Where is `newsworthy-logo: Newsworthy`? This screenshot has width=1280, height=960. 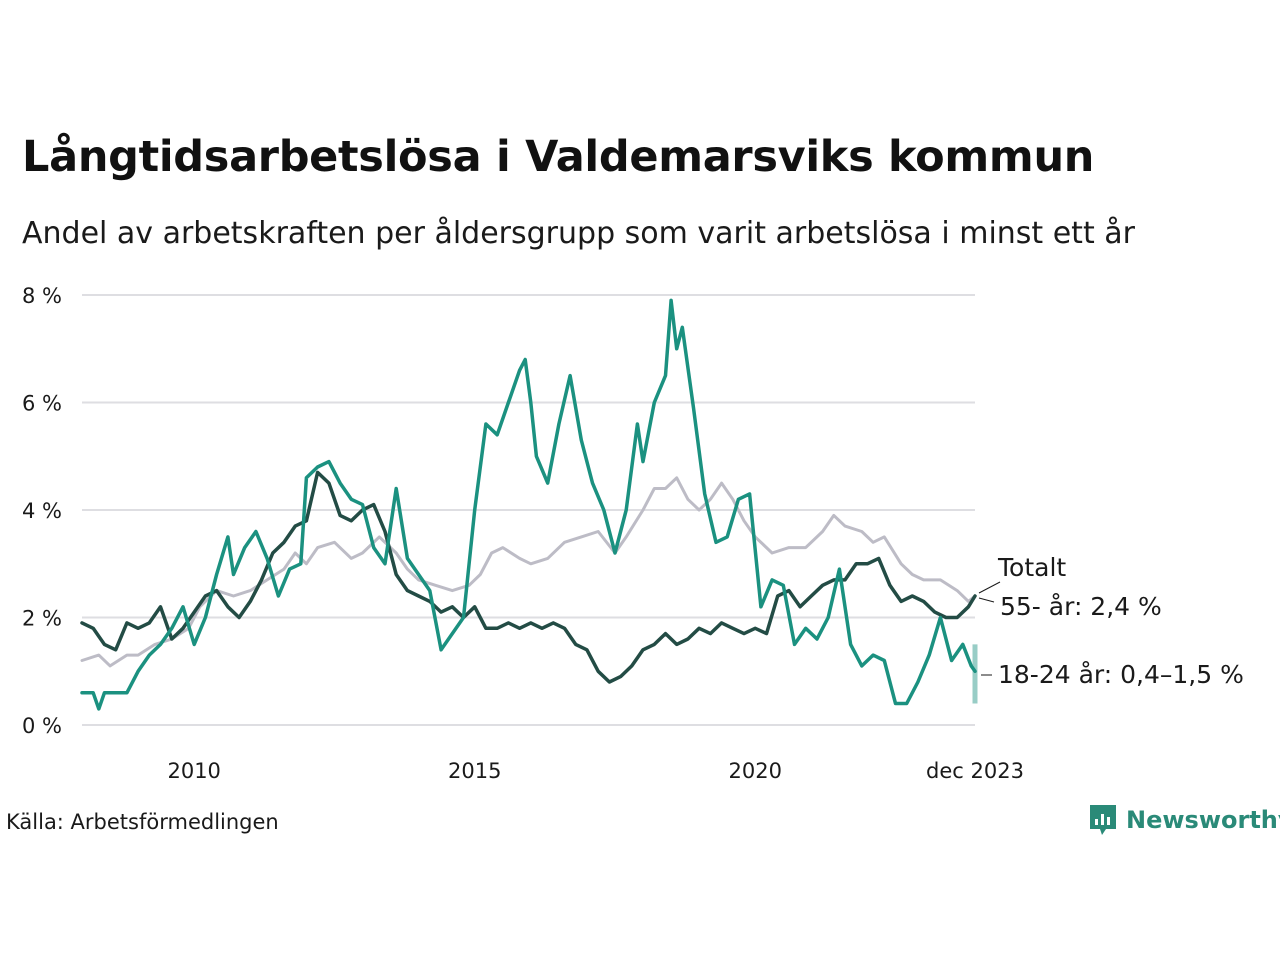 newsworthy-logo: Newsworthy is located at coordinates (1184, 820).